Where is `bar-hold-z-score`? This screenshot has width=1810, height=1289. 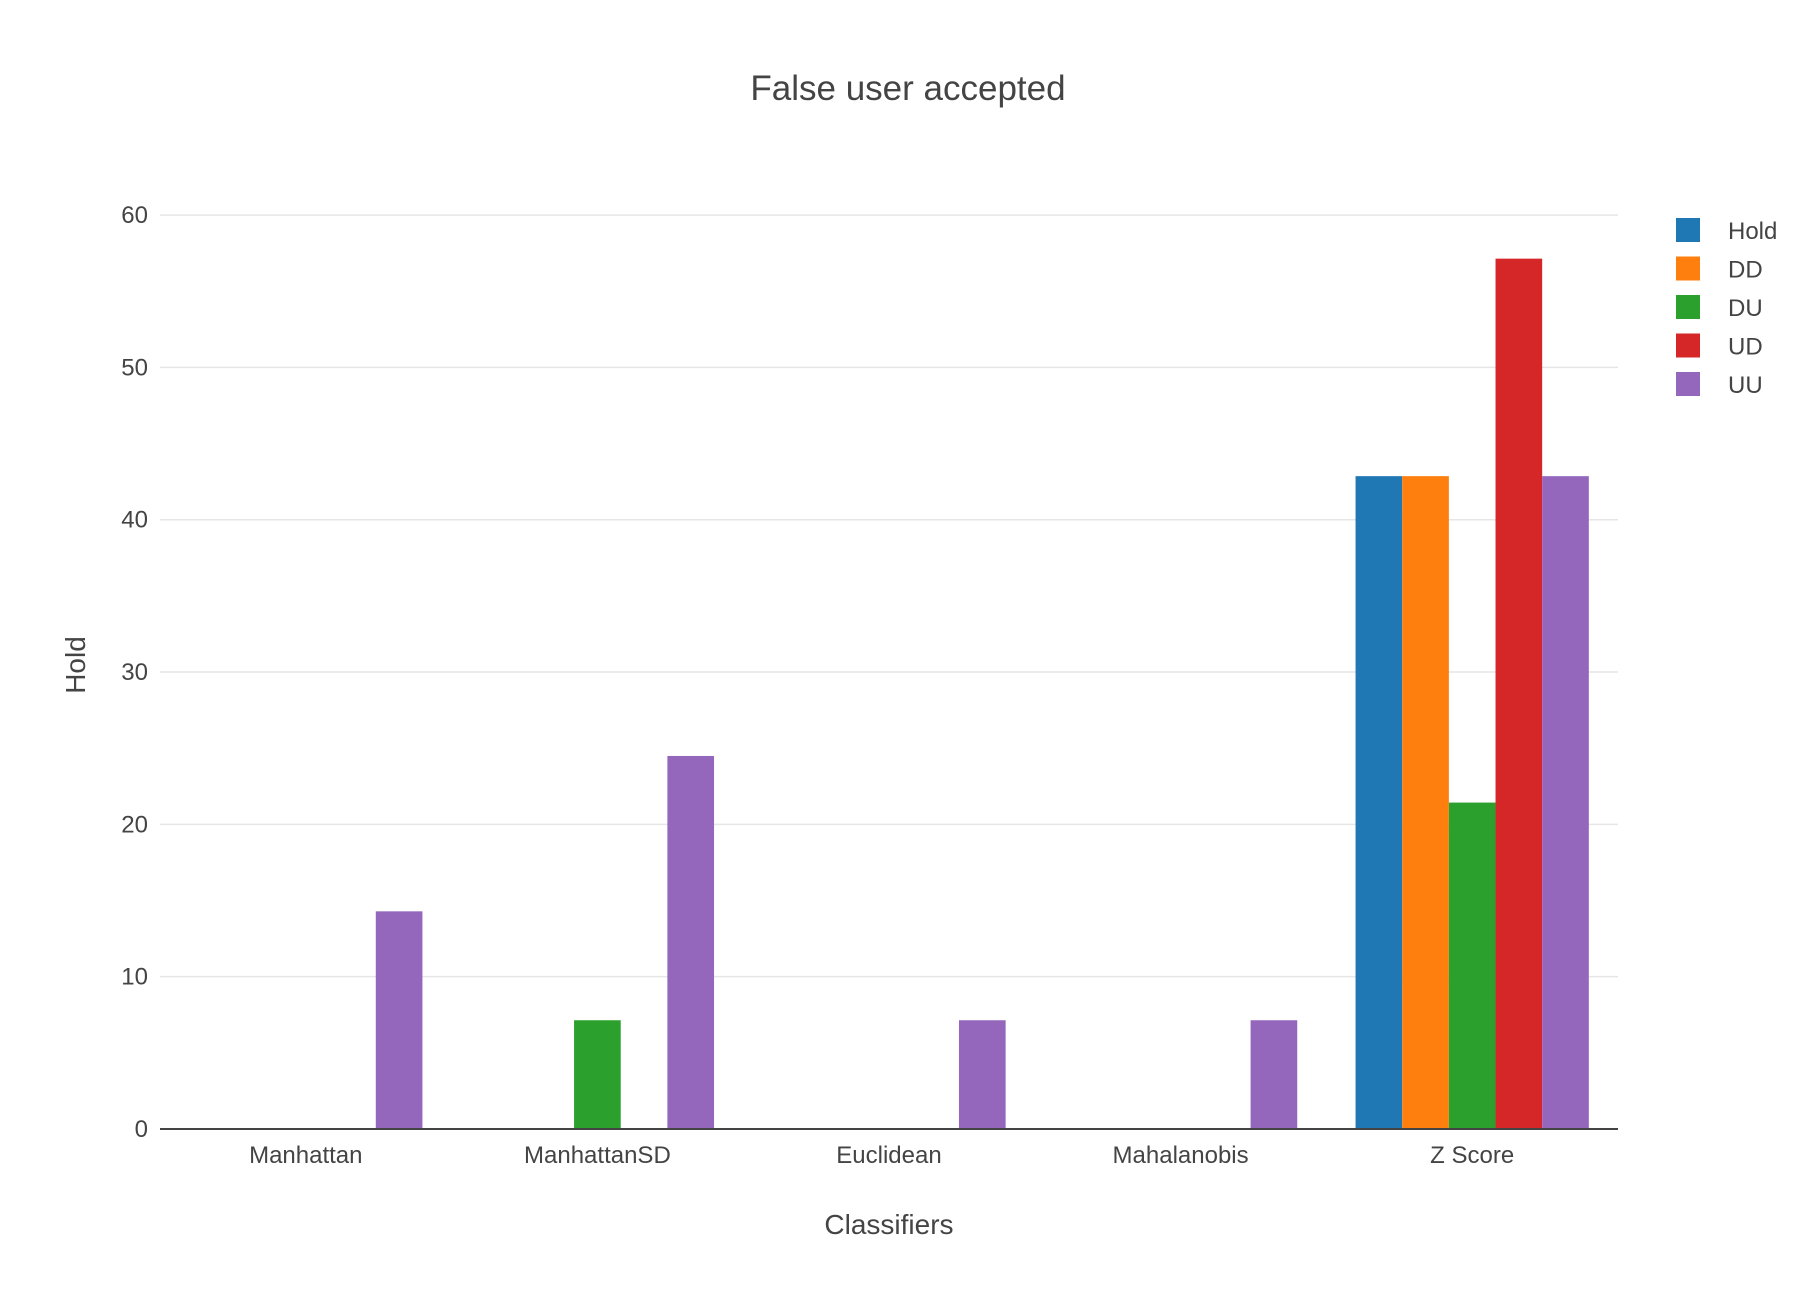 bar-hold-z-score is located at coordinates (1379, 802).